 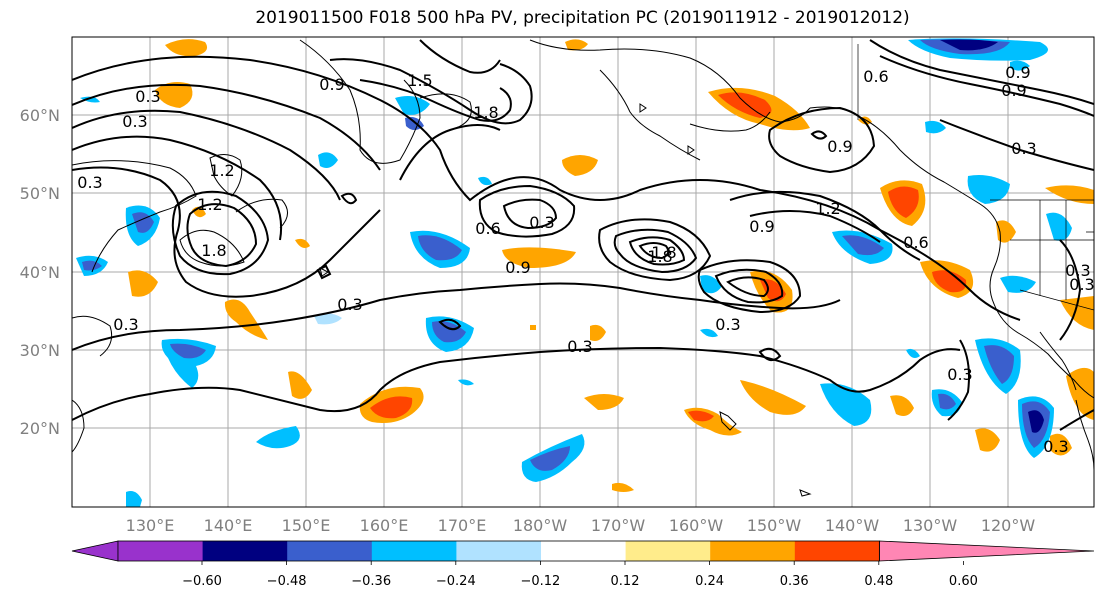 What do you see at coordinates (915, 242) in the screenshot?
I see `contour-label: 0.6` at bounding box center [915, 242].